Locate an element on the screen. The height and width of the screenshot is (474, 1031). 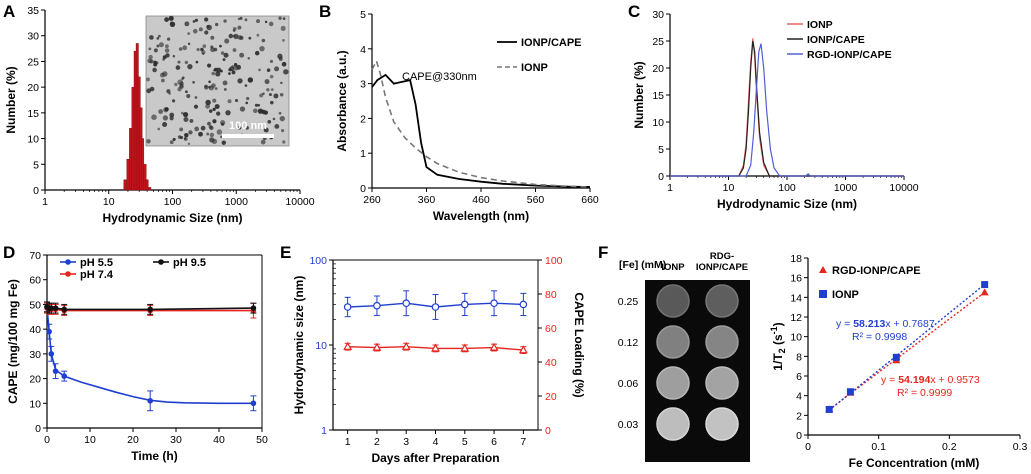
phantom-row-label: 0.03 is located at coordinates (628, 425).